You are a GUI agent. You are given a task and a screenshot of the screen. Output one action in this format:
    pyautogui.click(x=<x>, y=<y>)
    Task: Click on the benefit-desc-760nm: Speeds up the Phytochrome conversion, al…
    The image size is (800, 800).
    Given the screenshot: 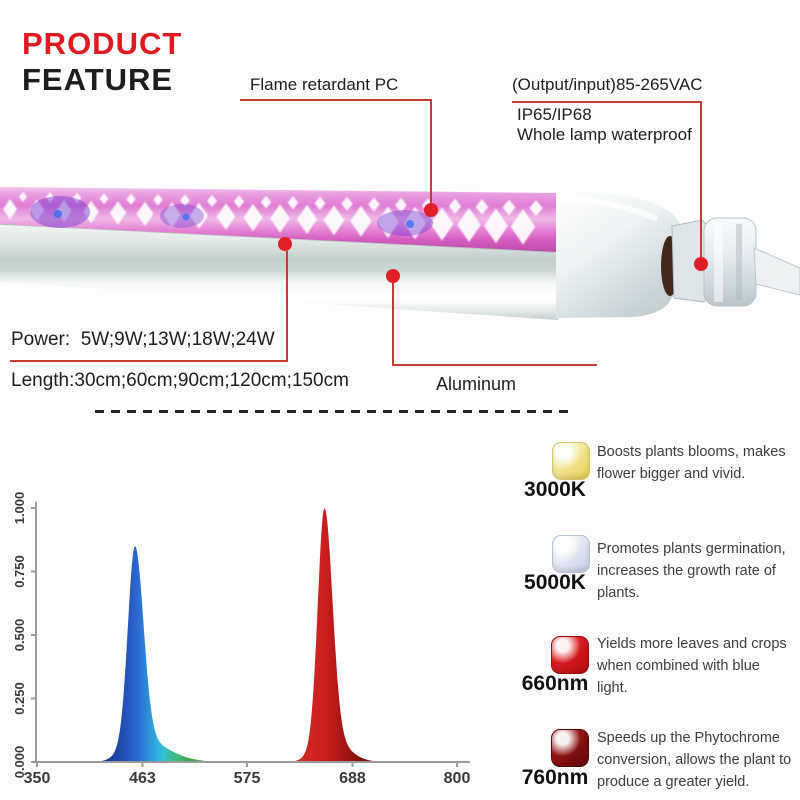 What is the action you would take?
    pyautogui.click(x=694, y=760)
    